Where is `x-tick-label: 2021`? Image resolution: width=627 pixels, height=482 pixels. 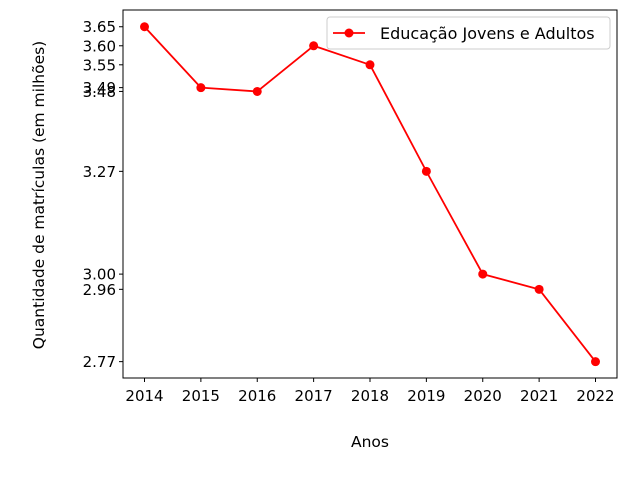
x-tick-label: 2021 is located at coordinates (539, 396).